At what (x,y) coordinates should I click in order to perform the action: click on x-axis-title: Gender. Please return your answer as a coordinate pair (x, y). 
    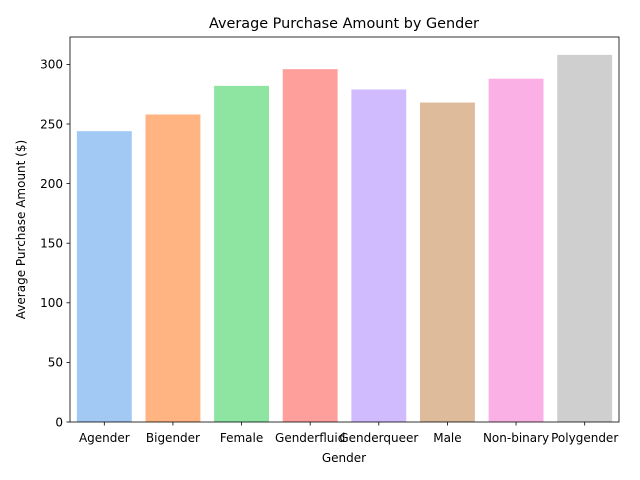
    Looking at the image, I should click on (344, 458).